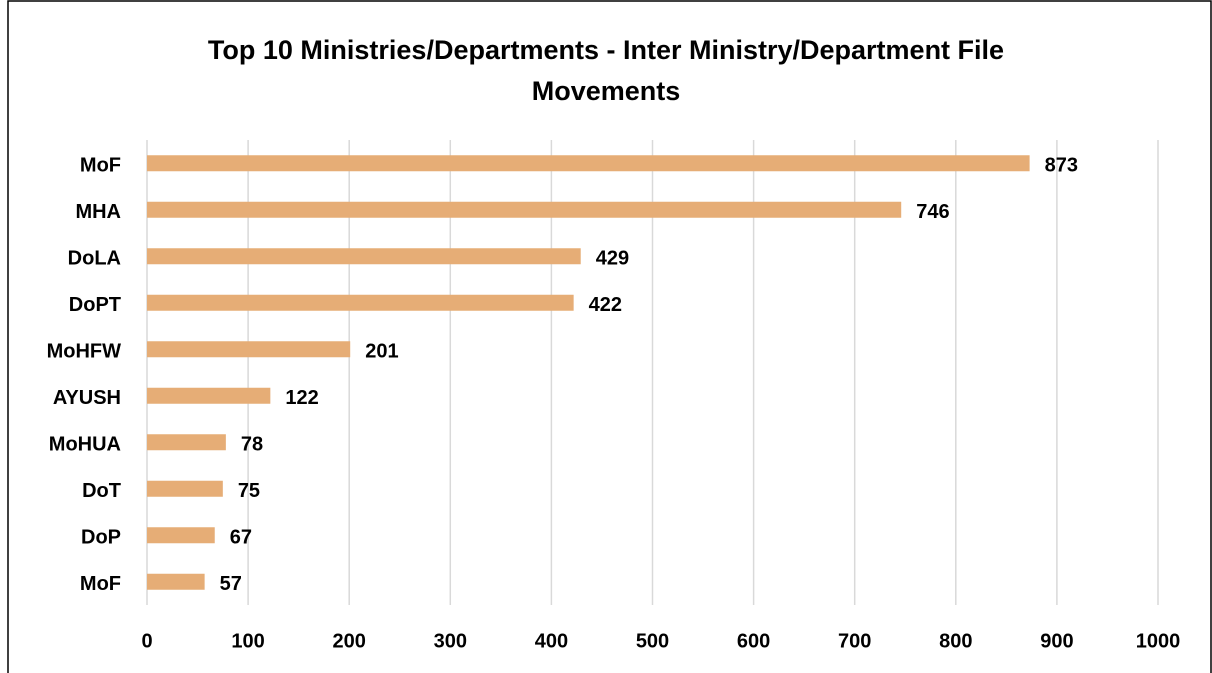 The width and height of the screenshot is (1212, 673). What do you see at coordinates (955, 641) in the screenshot?
I see `x-tick-label: 800` at bounding box center [955, 641].